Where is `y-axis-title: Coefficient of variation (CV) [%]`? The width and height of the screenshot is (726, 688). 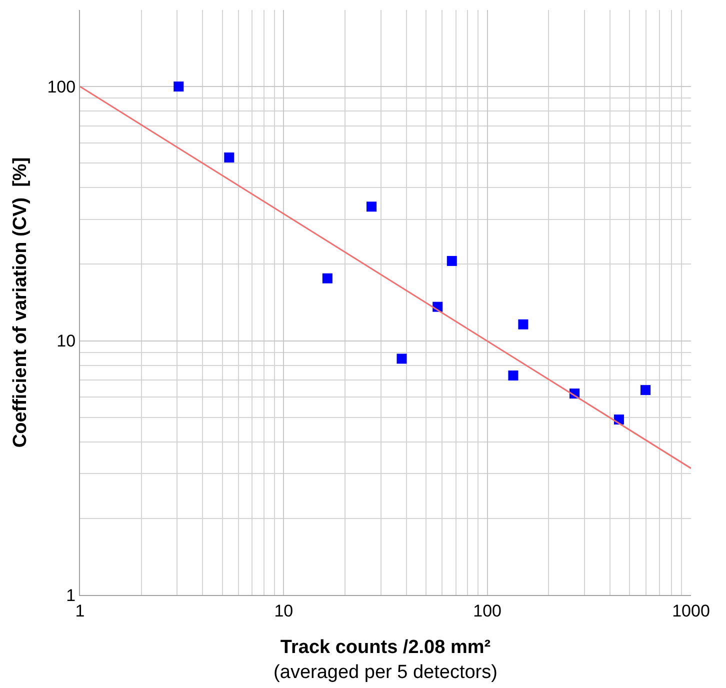
y-axis-title: Coefficient of variation (CV) [%] is located at coordinates (21, 302).